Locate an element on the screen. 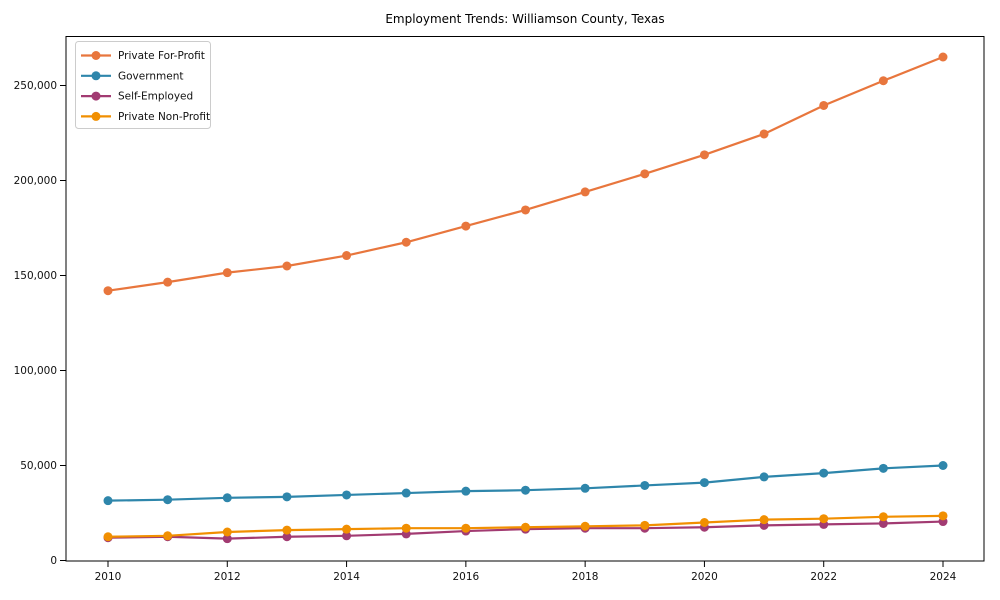 This screenshot has height=600, width=1000. data-point-self-employed-2012 is located at coordinates (227, 539).